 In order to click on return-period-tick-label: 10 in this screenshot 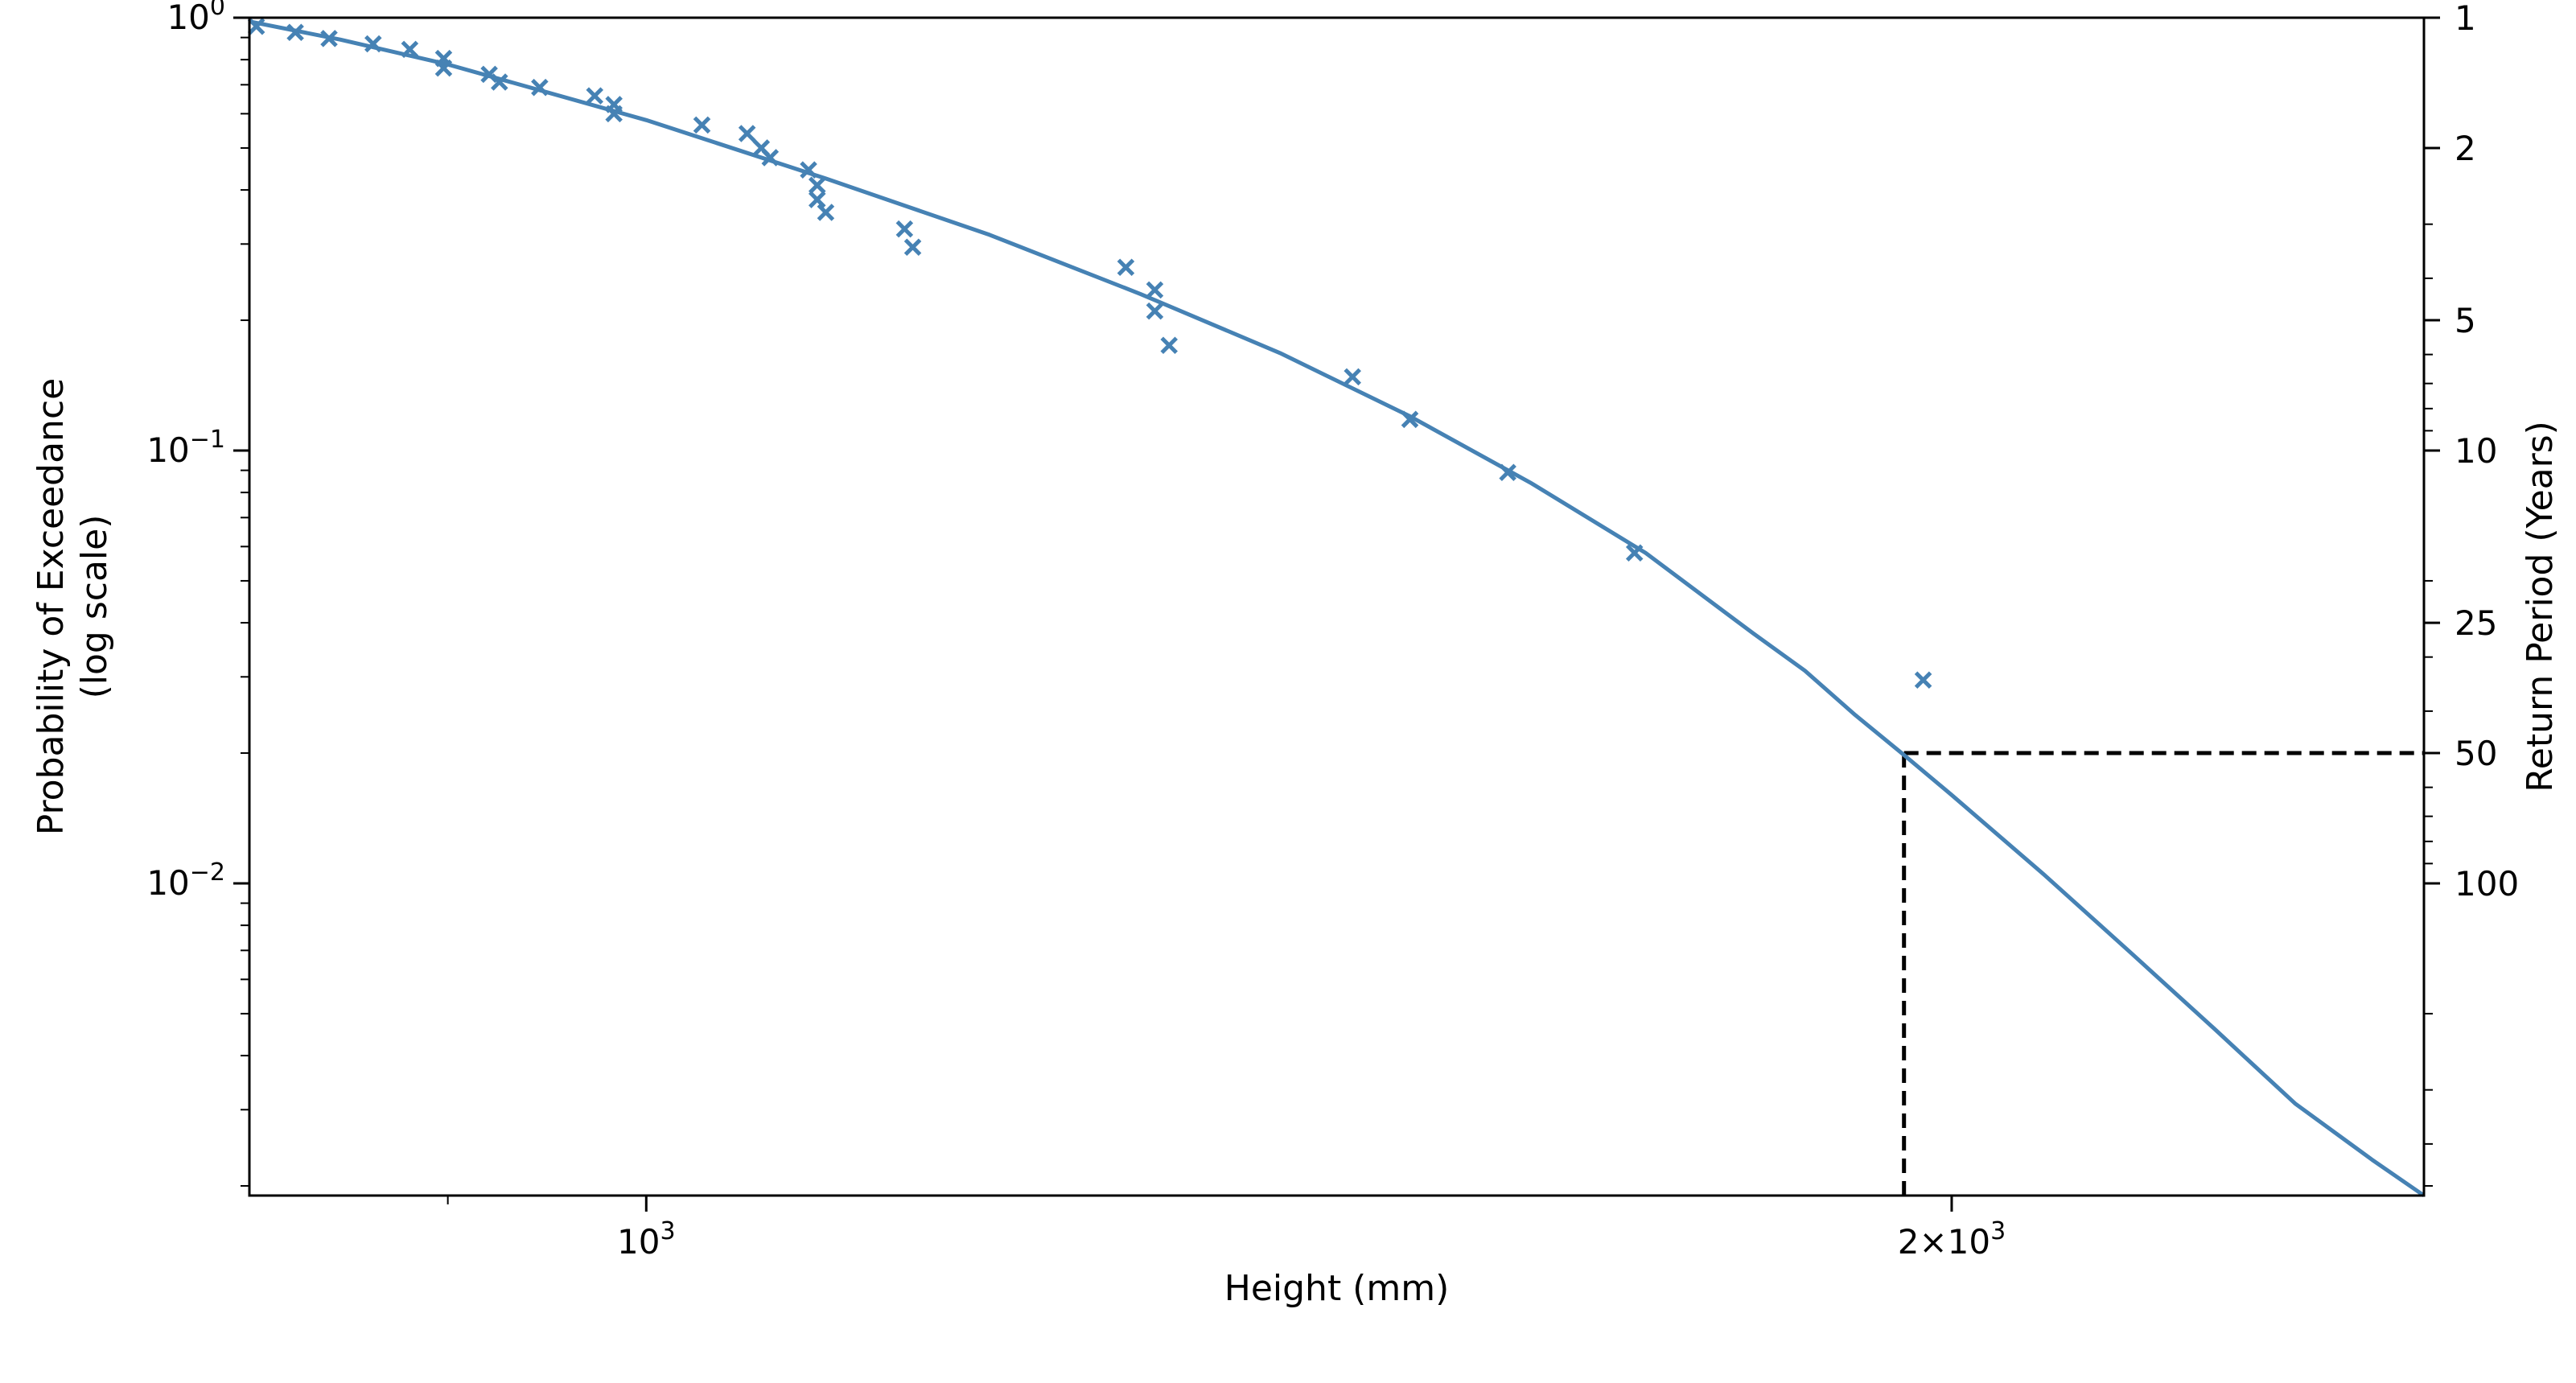, I will do `click(2476, 451)`.